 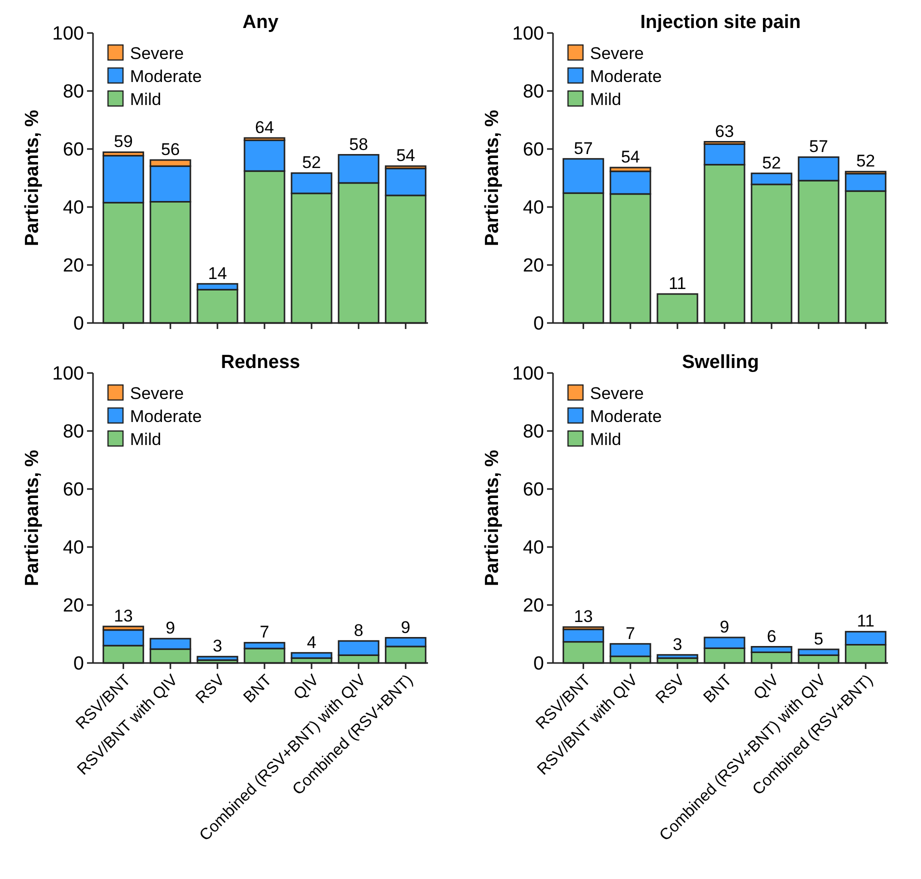 What do you see at coordinates (123, 142) in the screenshot?
I see `total-label: 59` at bounding box center [123, 142].